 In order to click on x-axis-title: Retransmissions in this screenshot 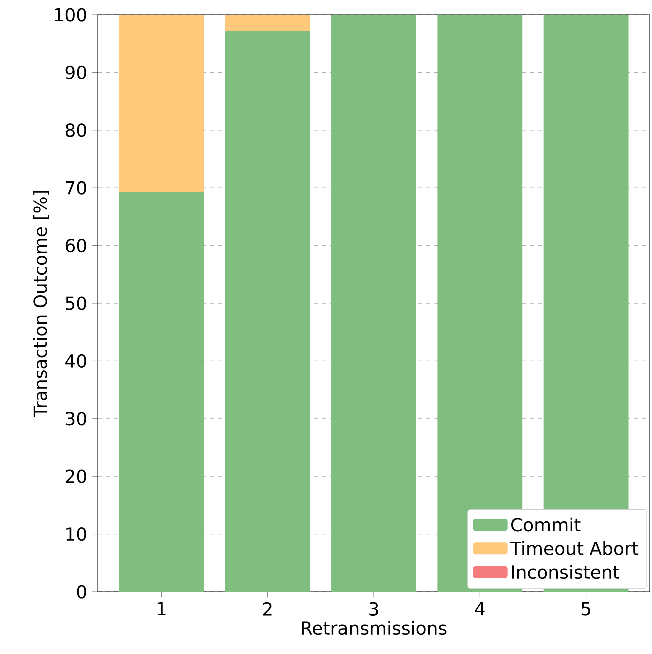, I will do `click(374, 628)`.